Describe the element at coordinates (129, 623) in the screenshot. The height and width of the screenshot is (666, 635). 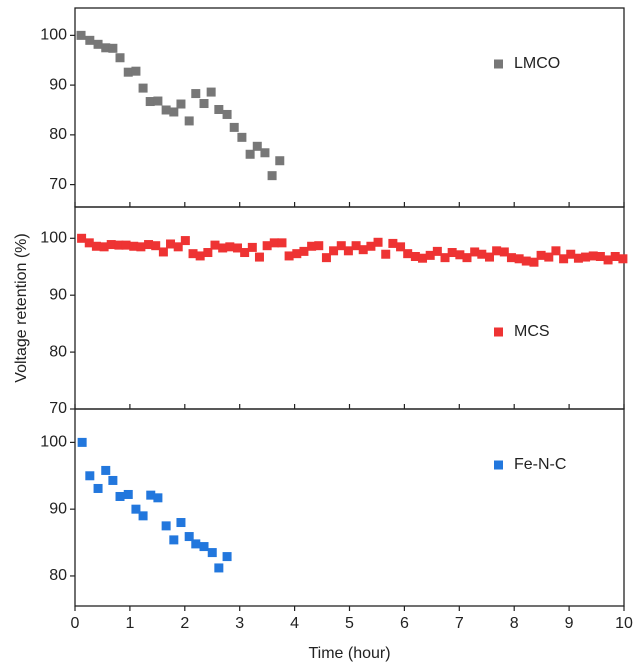
I see `x-tick-label: 1` at that location.